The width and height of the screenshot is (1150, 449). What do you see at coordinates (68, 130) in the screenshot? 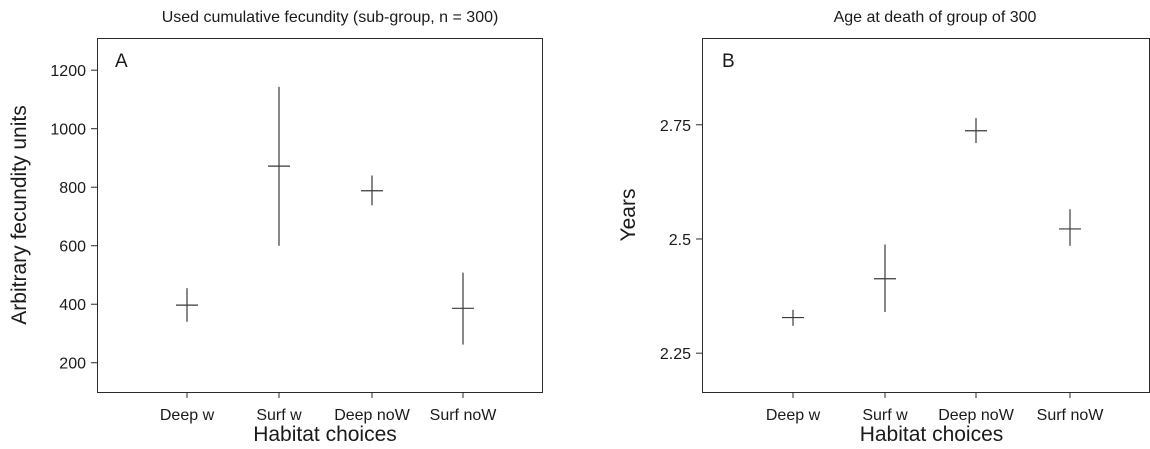
I see `y-tick-label: 1000` at bounding box center [68, 130].